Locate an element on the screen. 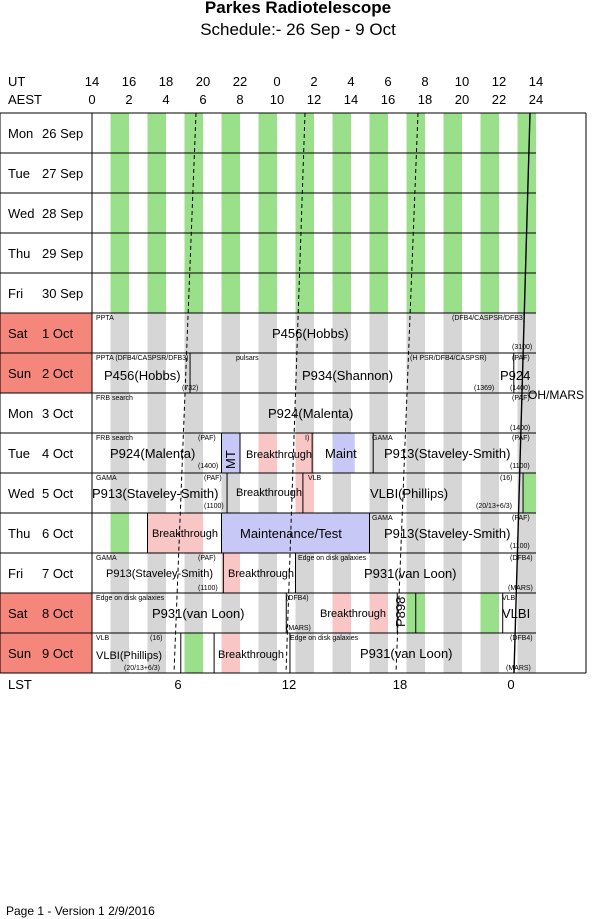 The height and width of the screenshot is (919, 596). aest-tick: 20 is located at coordinates (462, 99).